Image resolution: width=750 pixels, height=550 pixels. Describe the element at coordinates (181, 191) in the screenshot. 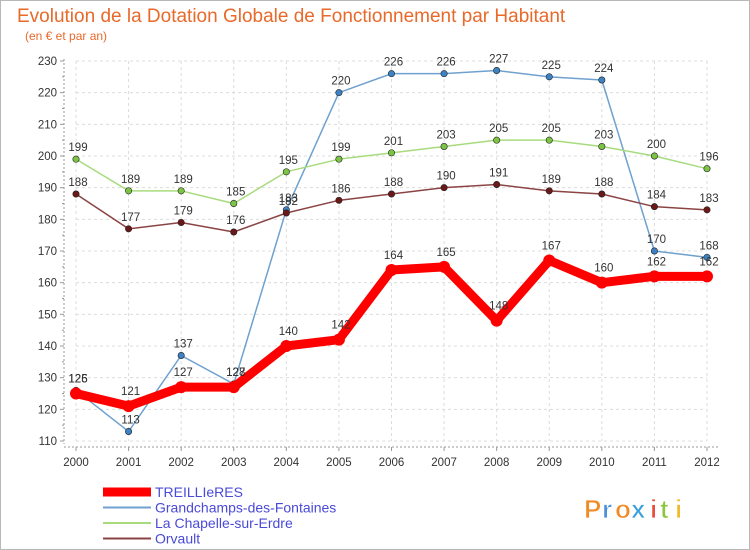

I see `data-point-la-chapelle-sur-erdre-2002` at that location.